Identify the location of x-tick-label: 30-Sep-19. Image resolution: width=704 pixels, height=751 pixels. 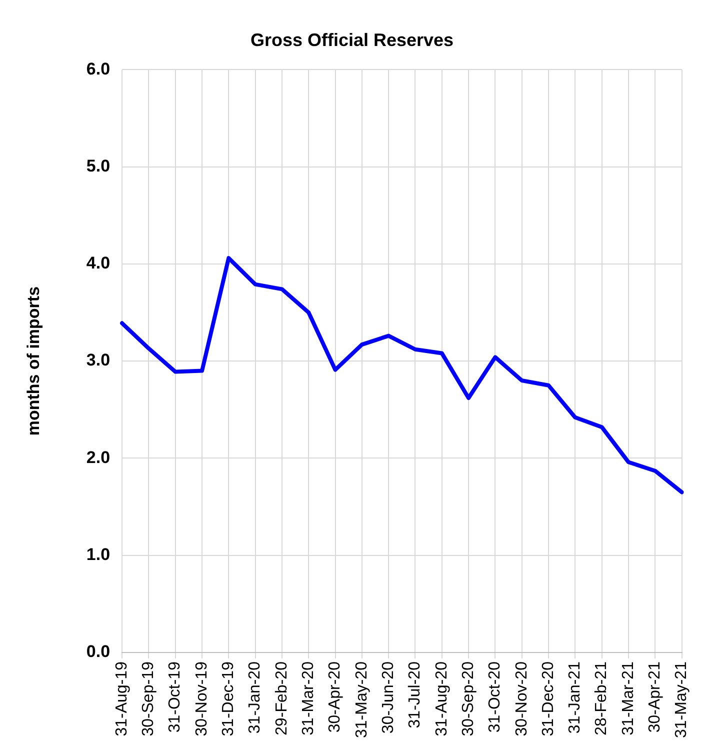
(149, 698).